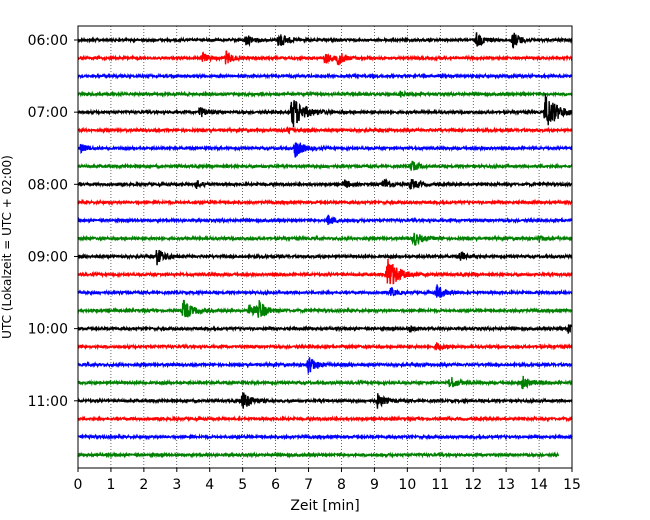 This screenshot has width=650, height=520. I want to click on x-tick-label-5: 5, so click(242, 485).